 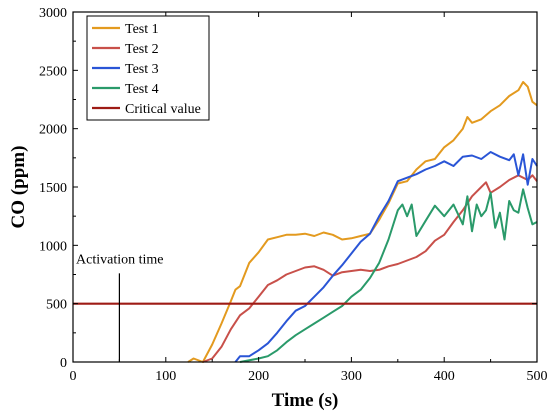 I want to click on x-tick-label: 0, so click(x=73, y=376).